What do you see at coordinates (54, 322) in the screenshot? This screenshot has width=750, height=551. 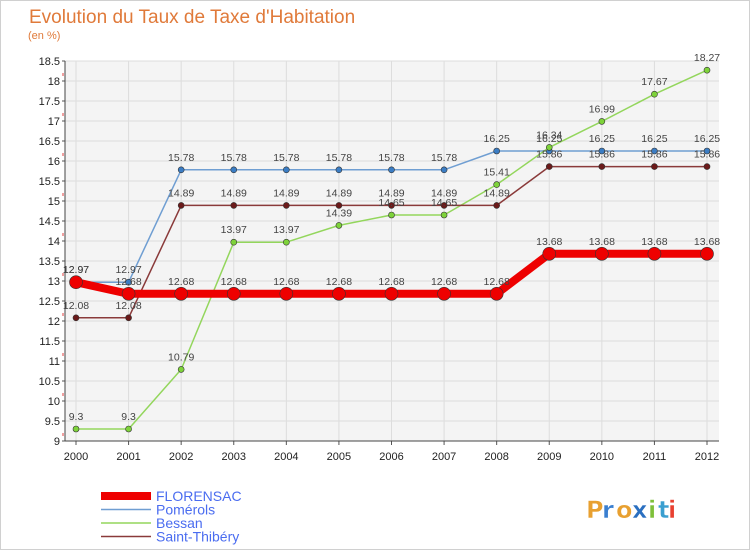 I see `y-tick-label: 12` at bounding box center [54, 322].